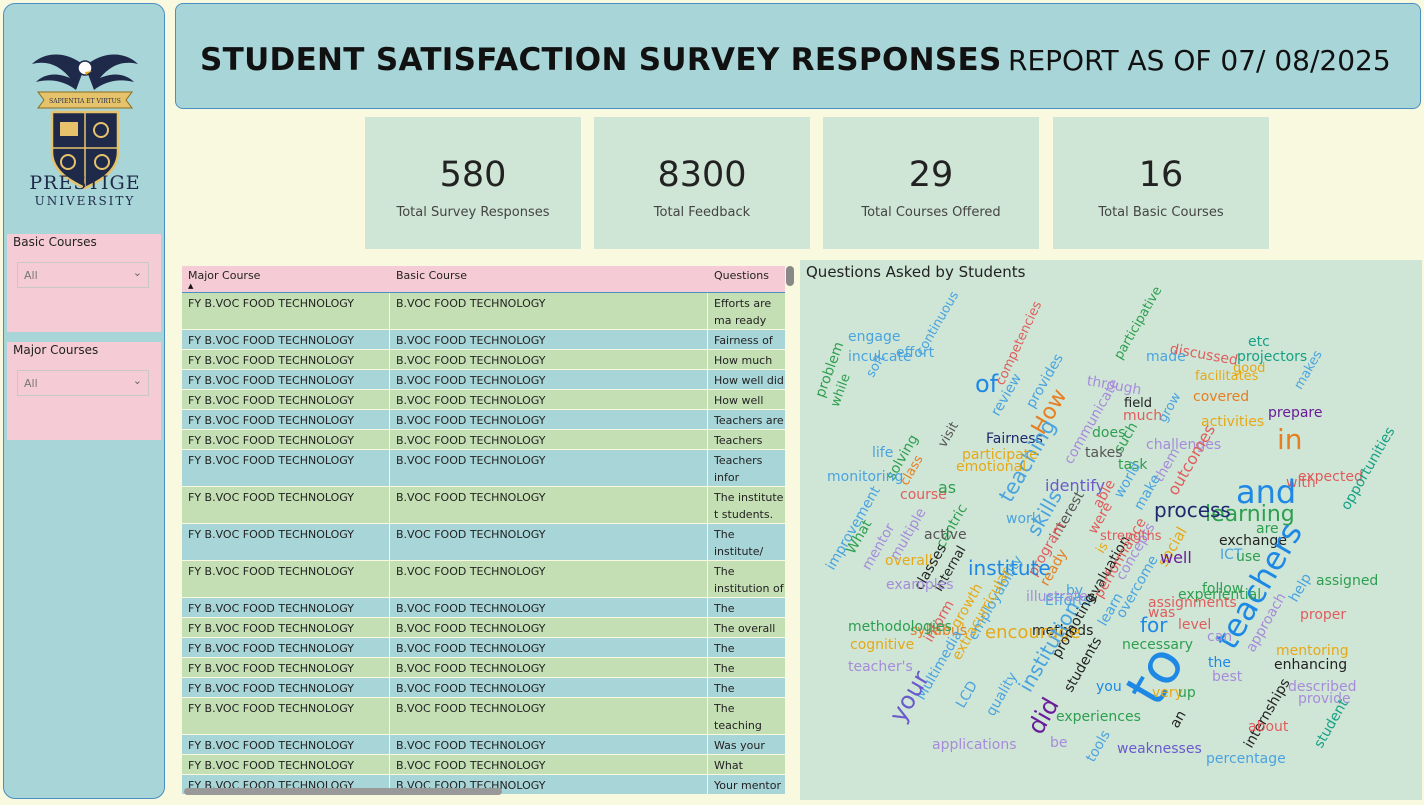  I want to click on cloud-word: illustrate, so click(1057, 597).